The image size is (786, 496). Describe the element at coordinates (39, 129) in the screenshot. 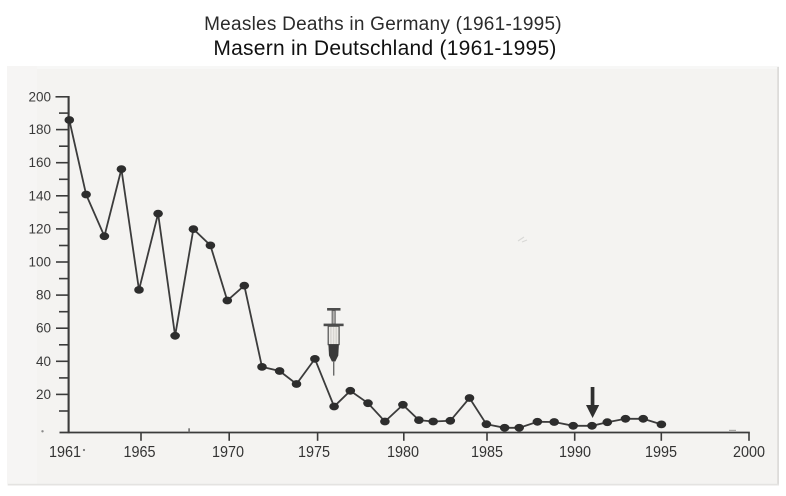

I see `svg-text: 180` at that location.